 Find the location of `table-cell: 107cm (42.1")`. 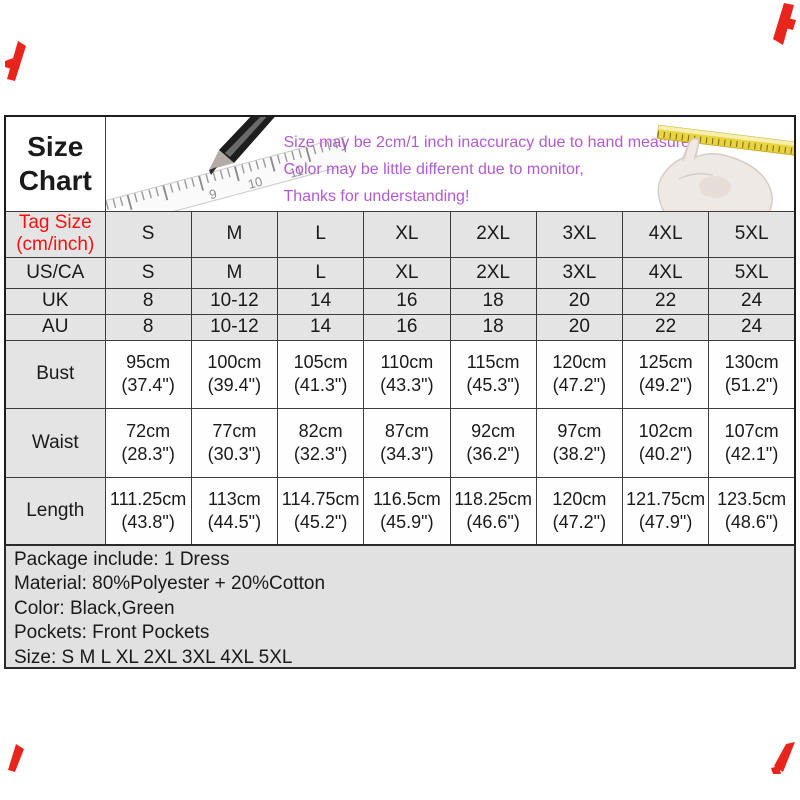

table-cell: 107cm (42.1") is located at coordinates (752, 442).